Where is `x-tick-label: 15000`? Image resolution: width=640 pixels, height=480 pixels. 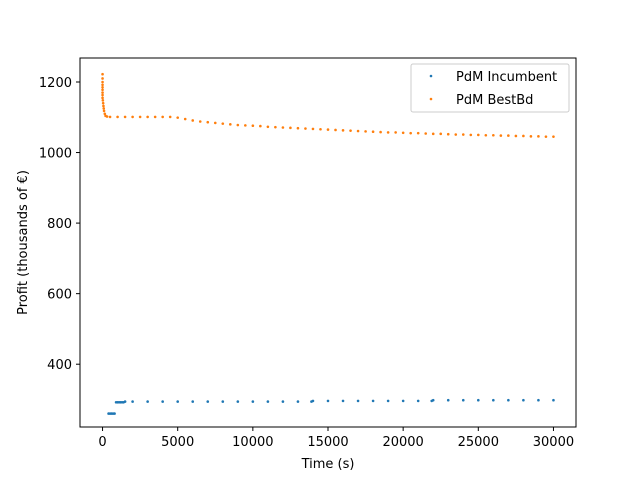 x-tick-label: 15000 is located at coordinates (327, 442).